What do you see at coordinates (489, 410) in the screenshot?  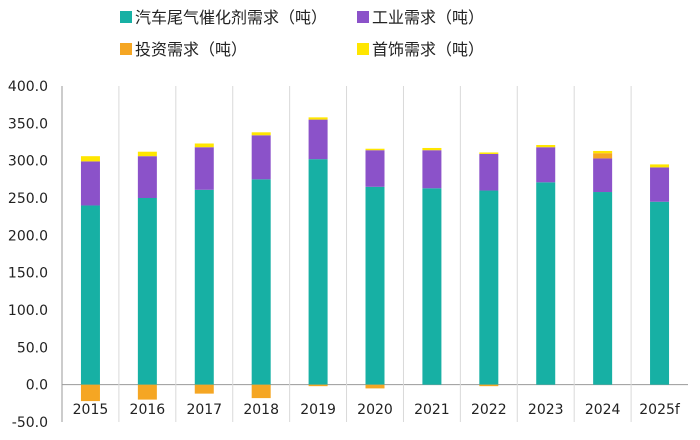 I see `x-tick-label: 2022` at bounding box center [489, 410].